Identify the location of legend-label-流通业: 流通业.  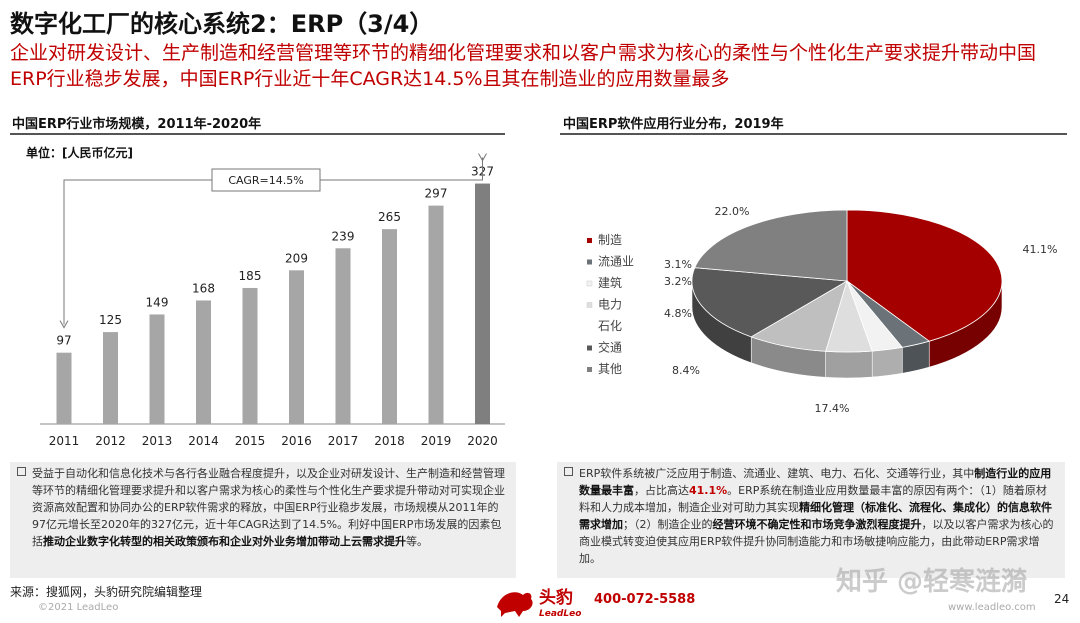
(616, 262).